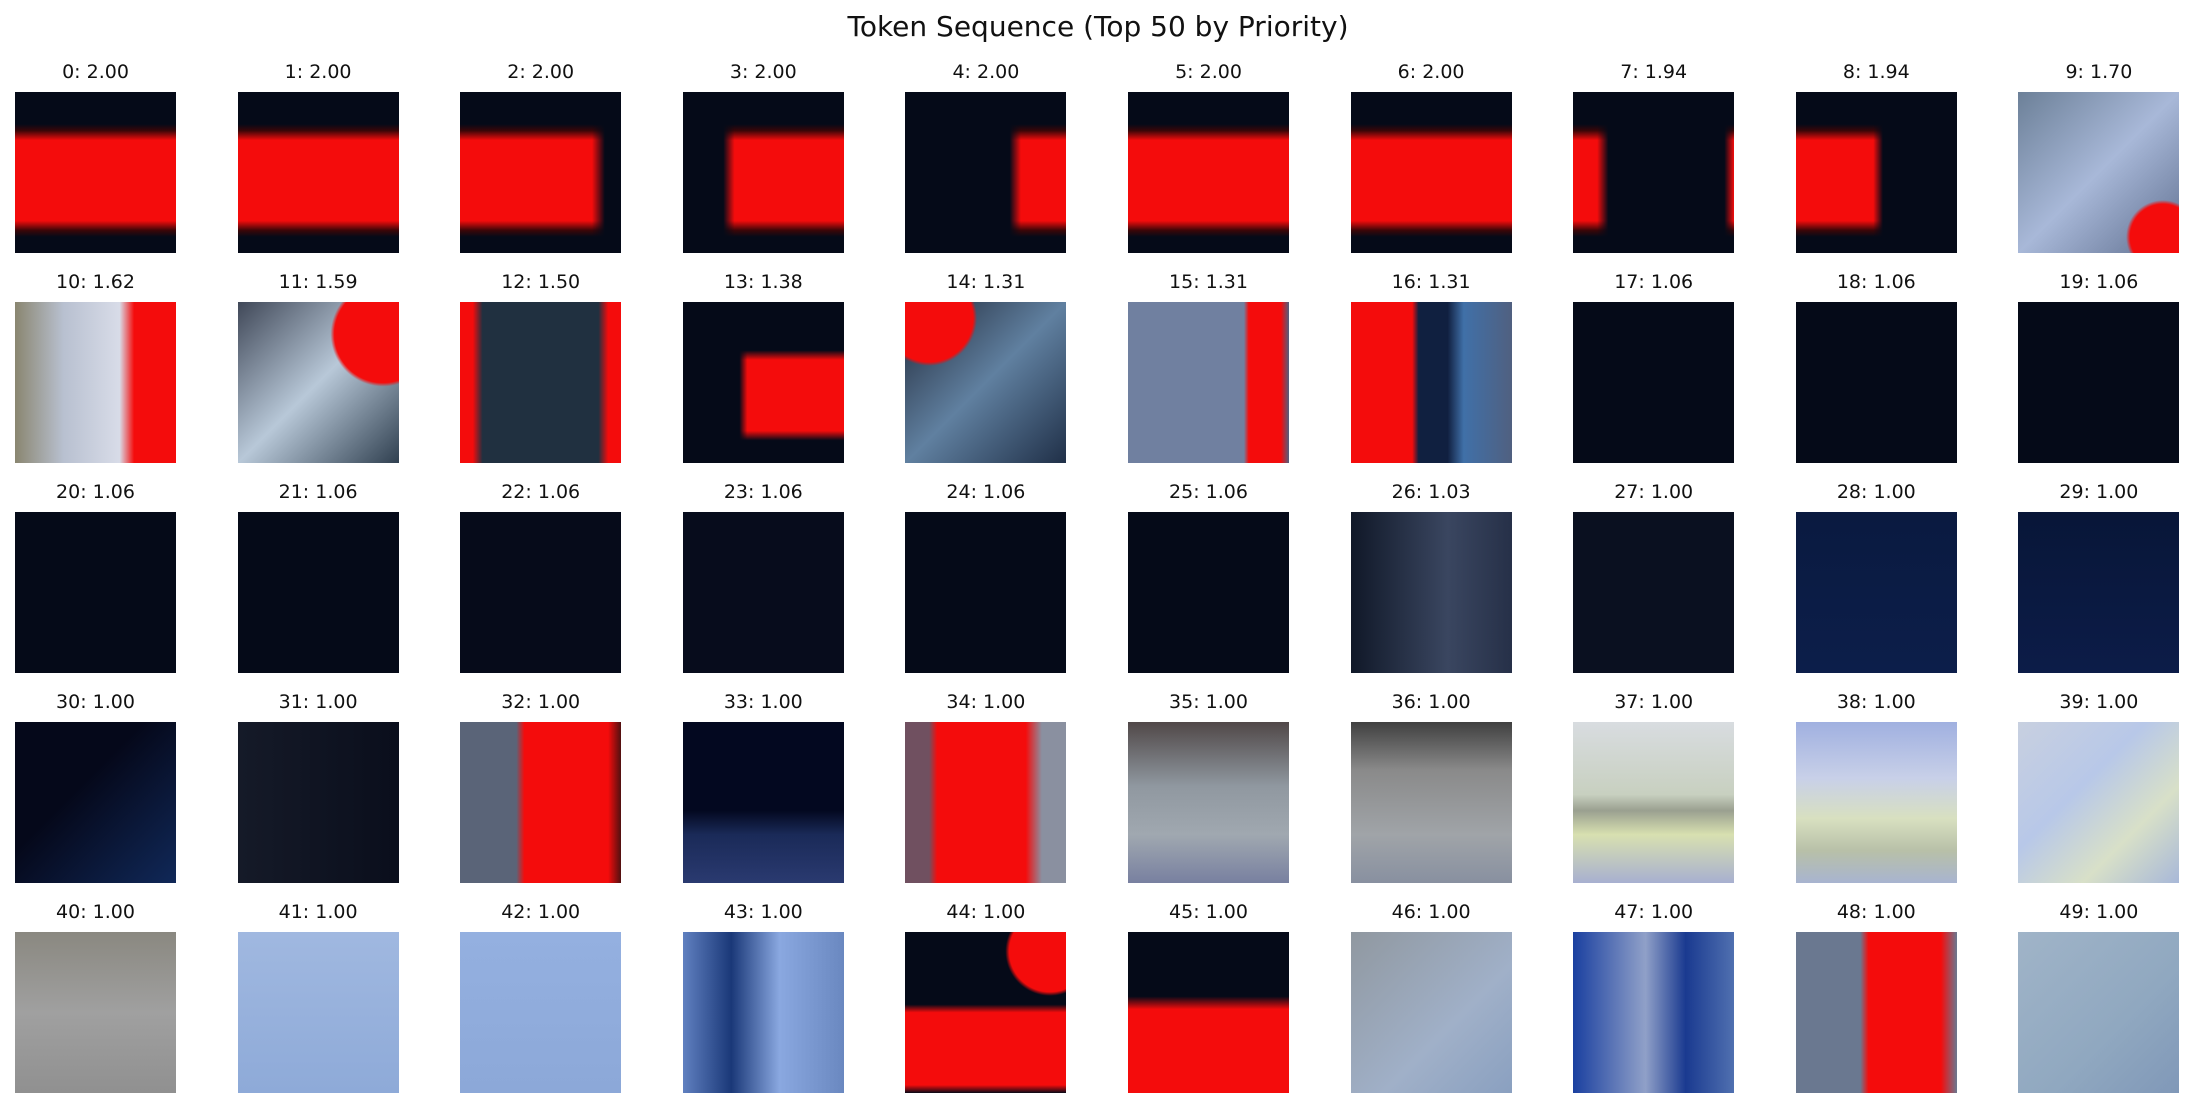 The height and width of the screenshot is (1110, 2196). I want to click on tile-label: 42: 1.00, so click(541, 912).